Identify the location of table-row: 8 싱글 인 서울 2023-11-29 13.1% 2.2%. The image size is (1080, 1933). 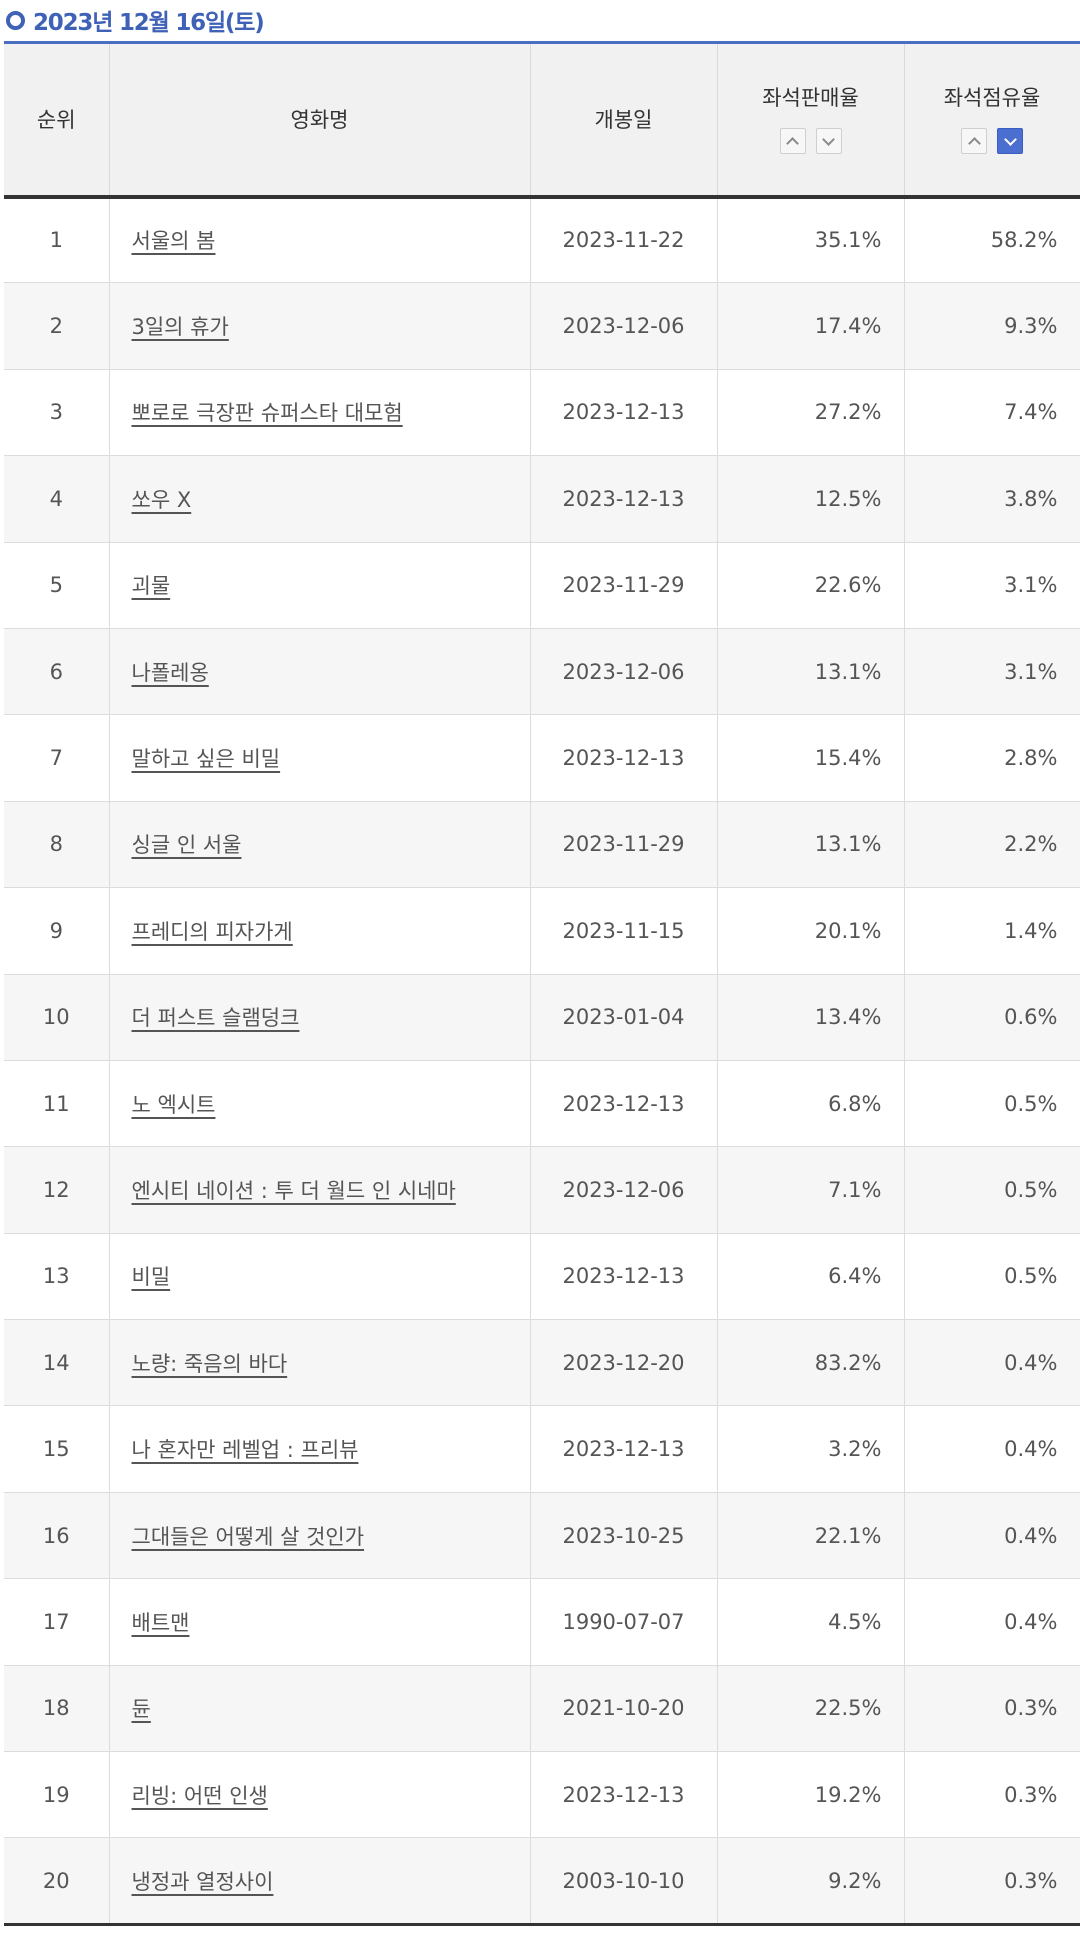
(542, 844).